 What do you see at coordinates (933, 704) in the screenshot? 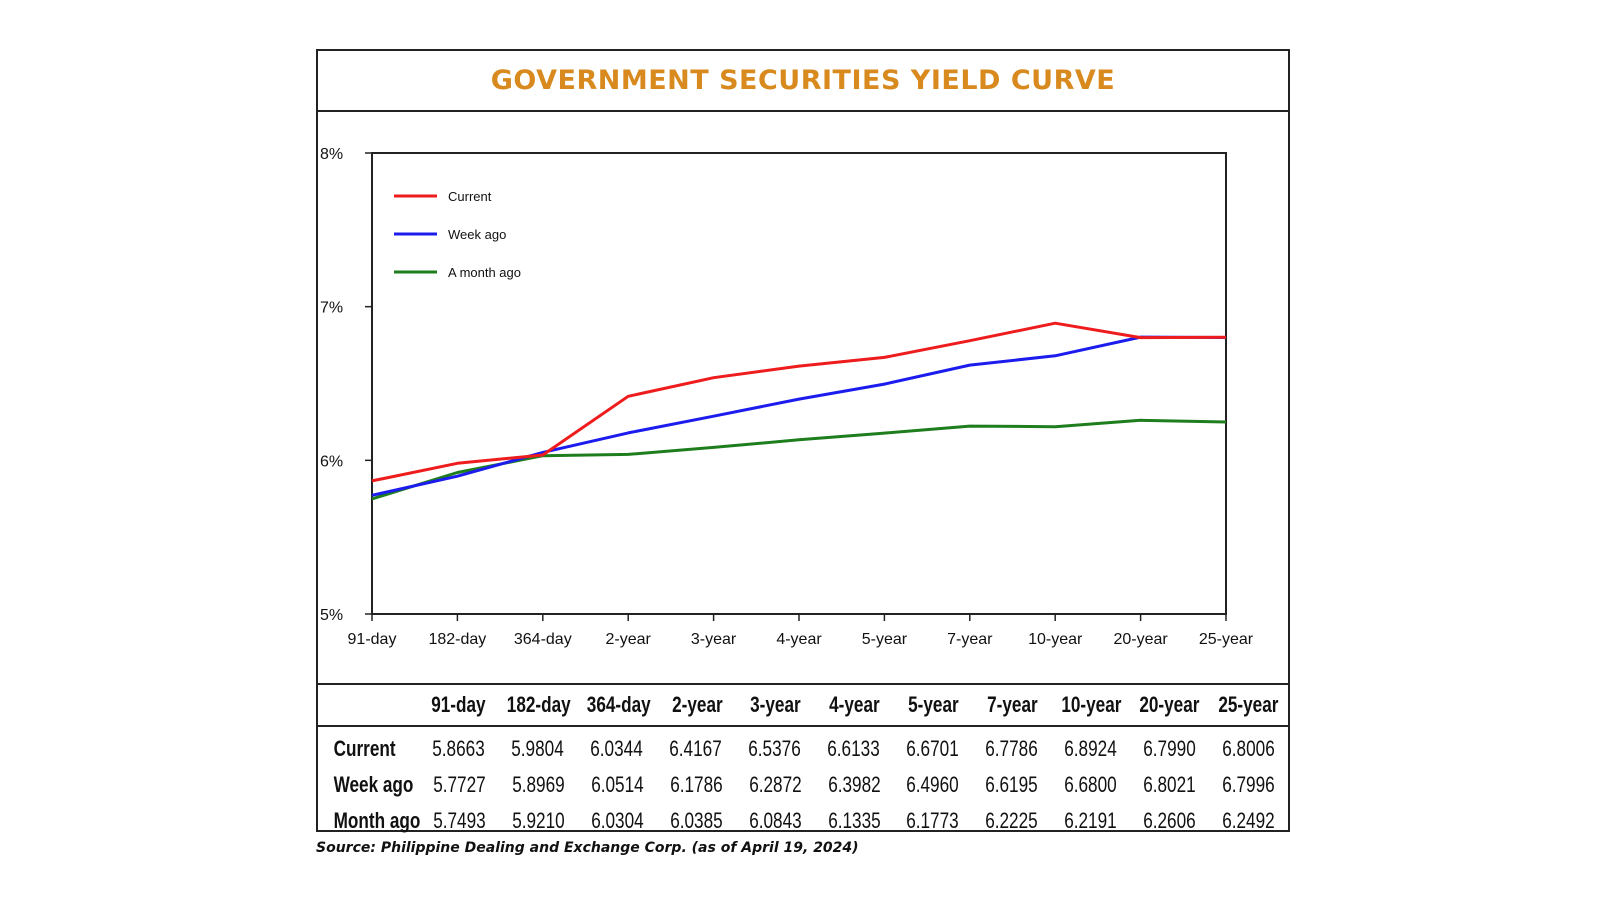
I see `table-column-header: 5-year` at bounding box center [933, 704].